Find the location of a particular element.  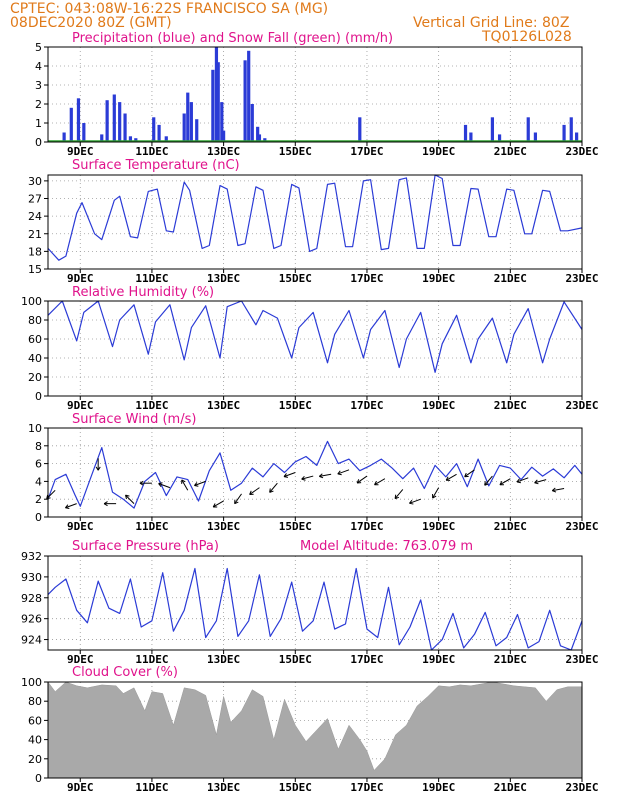

y-tick-label: 924 is located at coordinates (31, 640).